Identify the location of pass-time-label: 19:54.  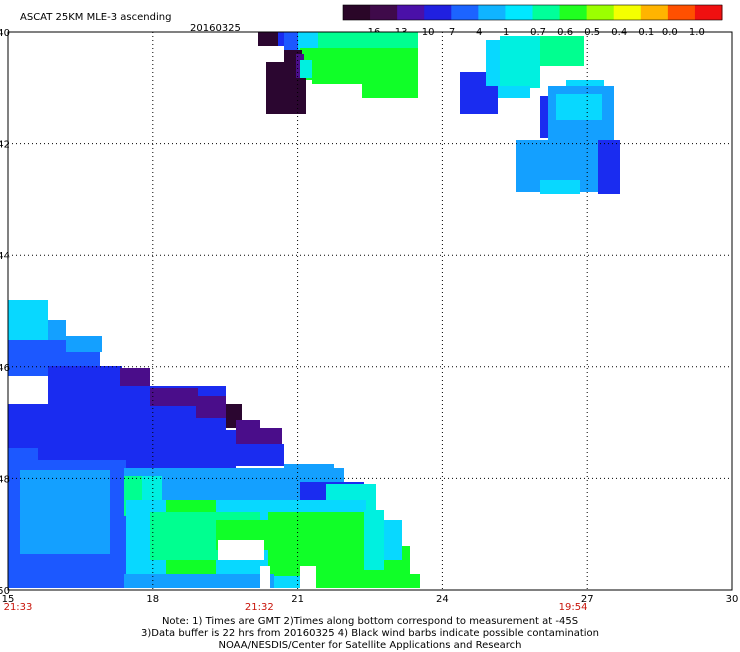
(573, 607).